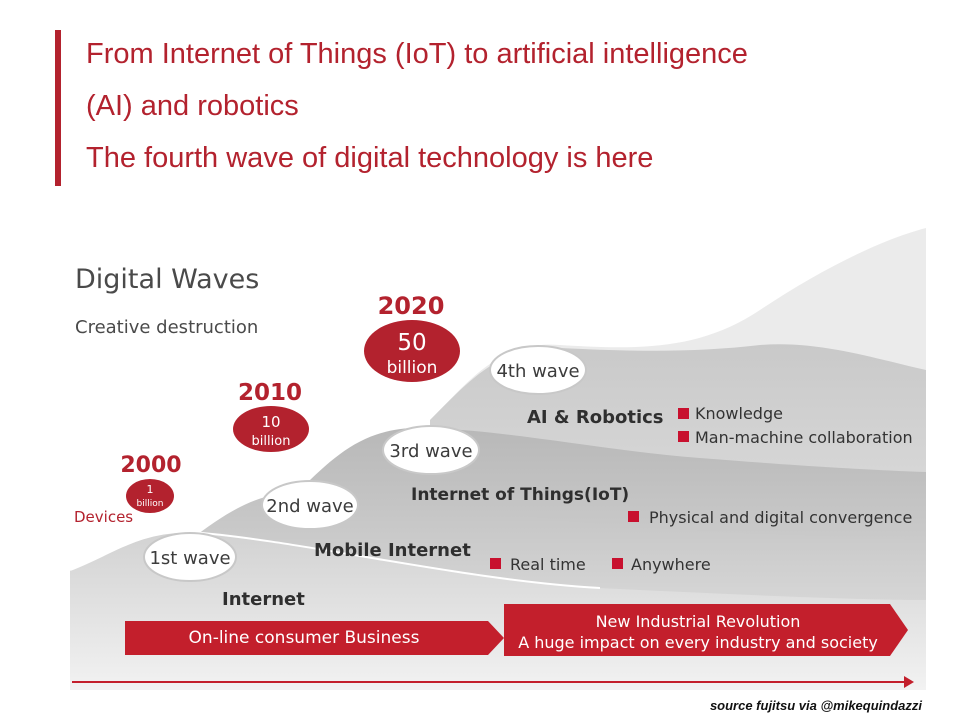 The width and height of the screenshot is (962, 722). I want to click on milestone-year-2000: 2000, so click(150, 465).